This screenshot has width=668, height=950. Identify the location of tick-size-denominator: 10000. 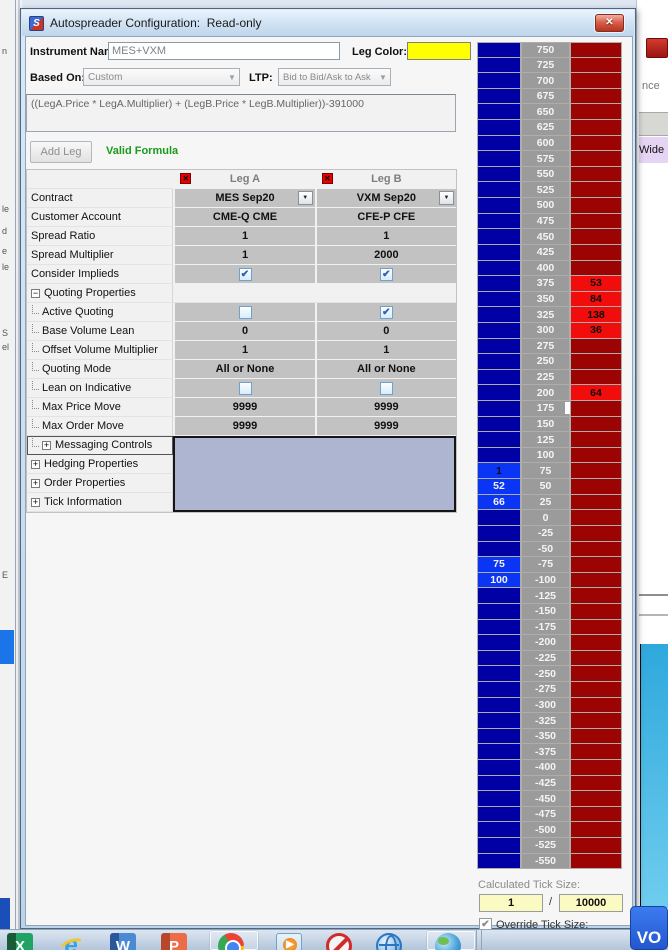
(591, 903).